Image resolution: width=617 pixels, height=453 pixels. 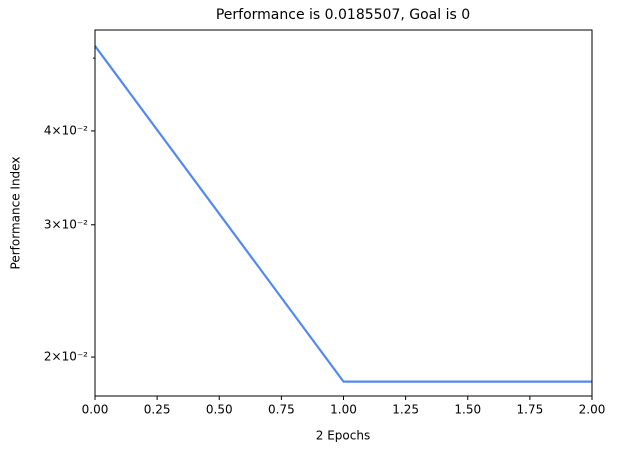 I want to click on chart-title: Performance is 0.0185507, Goal is 0, so click(x=343, y=15).